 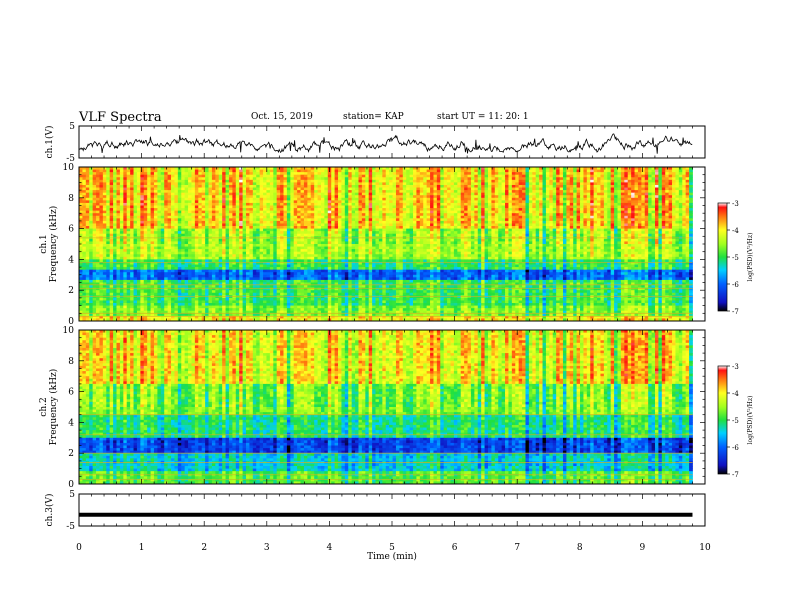 I want to click on header-station: station= KAP, so click(x=373, y=117).